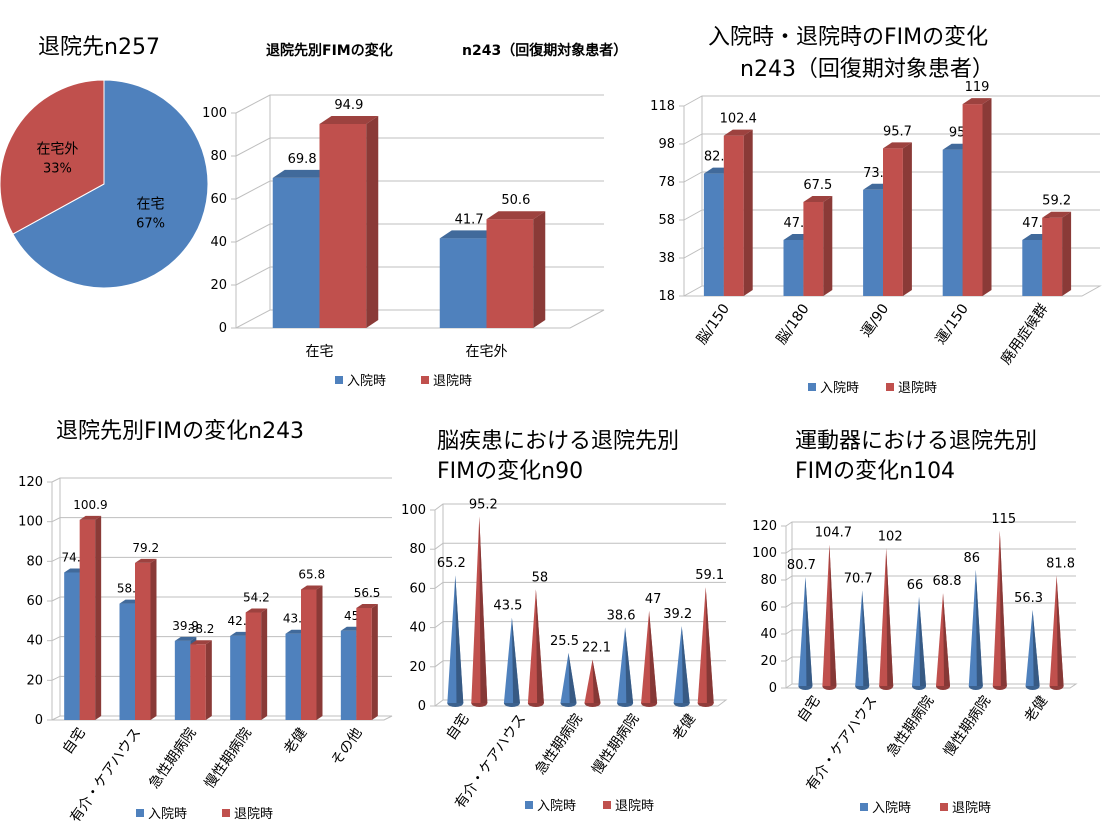  I want to click on cone1-legend-label: 退院時, so click(634, 806).